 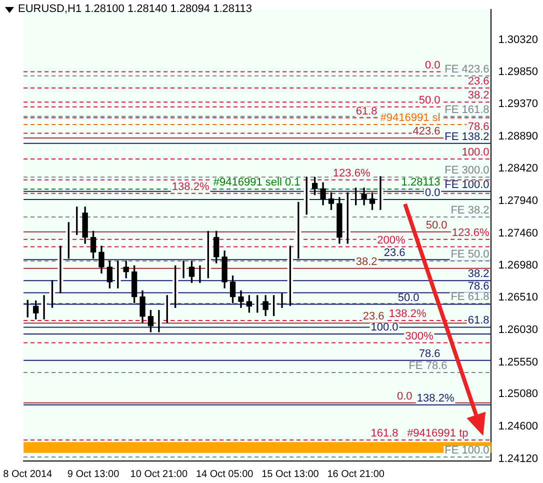 I want to click on ref-line-label: FE 161.8, so click(x=467, y=110).